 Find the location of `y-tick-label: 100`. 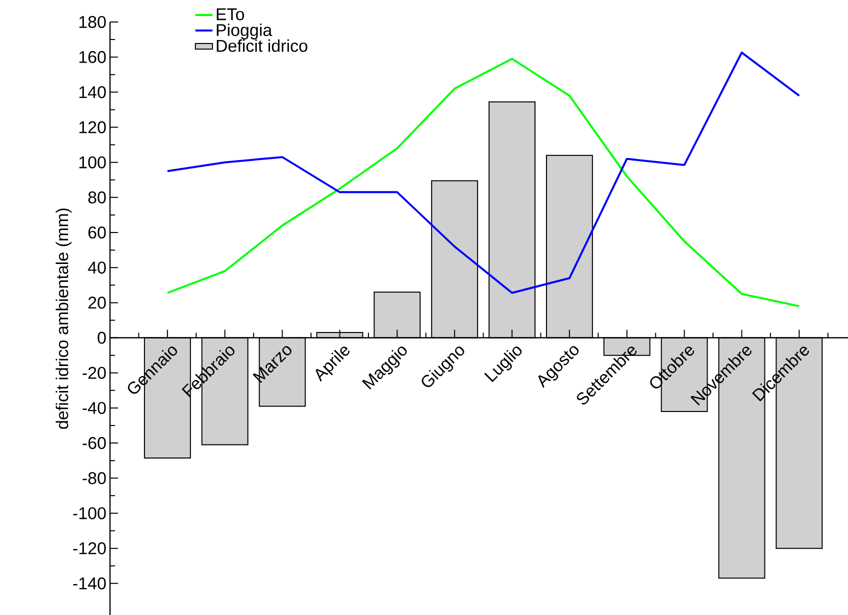

y-tick-label: 100 is located at coordinates (92, 162).